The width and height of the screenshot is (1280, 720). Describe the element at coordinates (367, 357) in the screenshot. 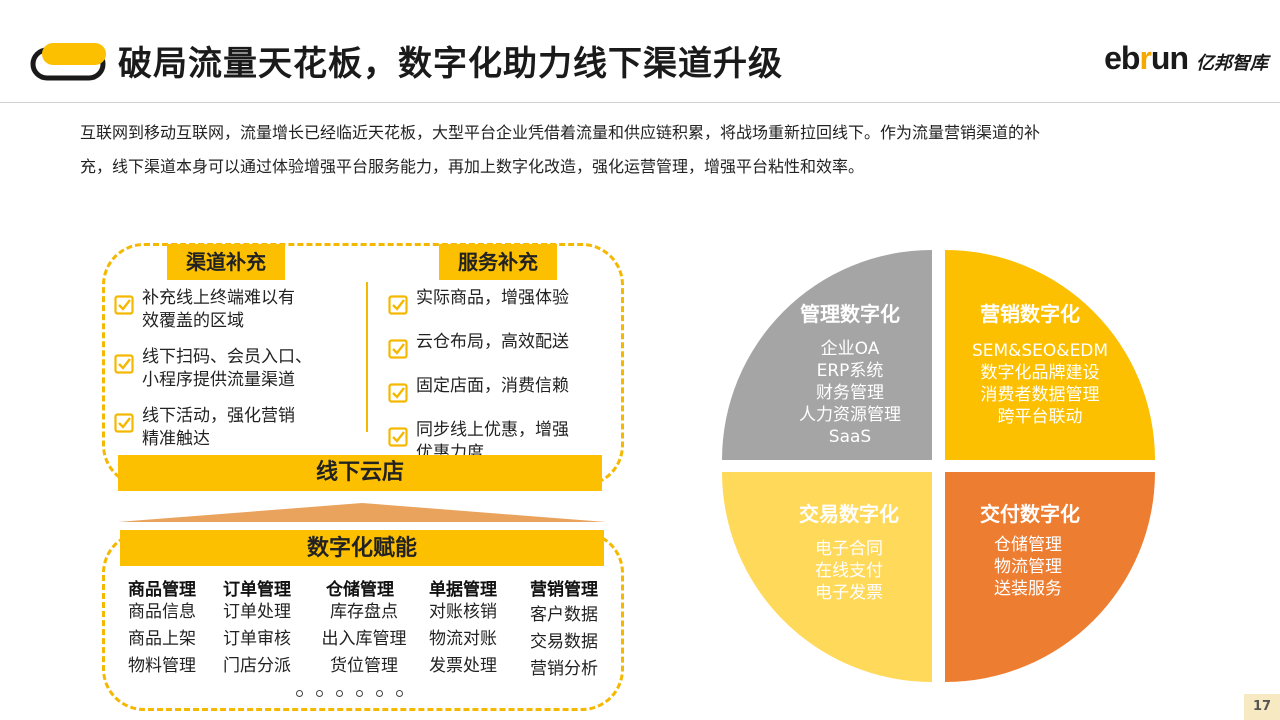

I see `column-divider` at that location.